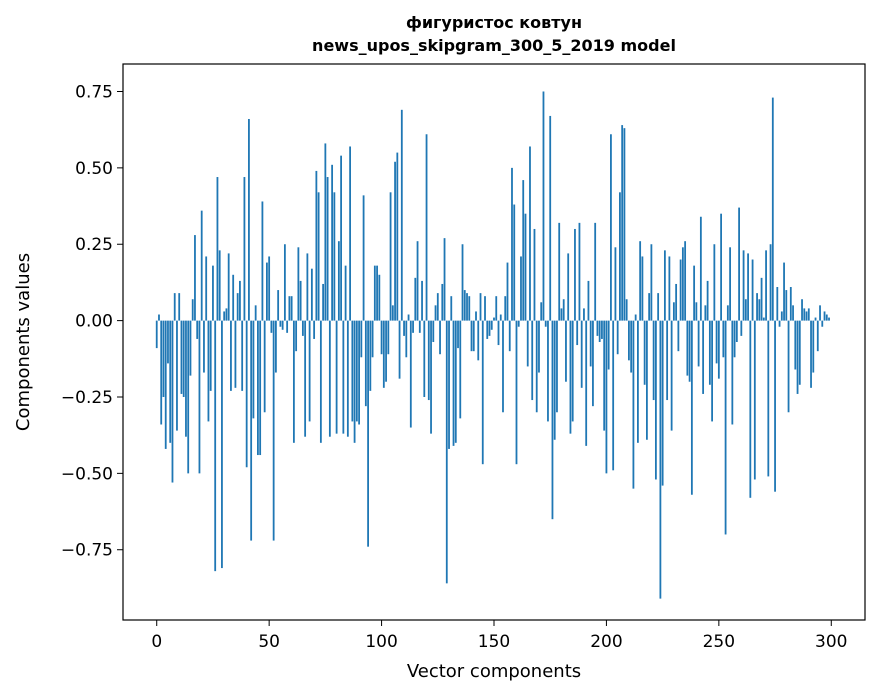 Image resolution: width=880 pixels, height=696 pixels. Describe the element at coordinates (719, 642) in the screenshot. I see `x-tick-label-250: 250` at that location.